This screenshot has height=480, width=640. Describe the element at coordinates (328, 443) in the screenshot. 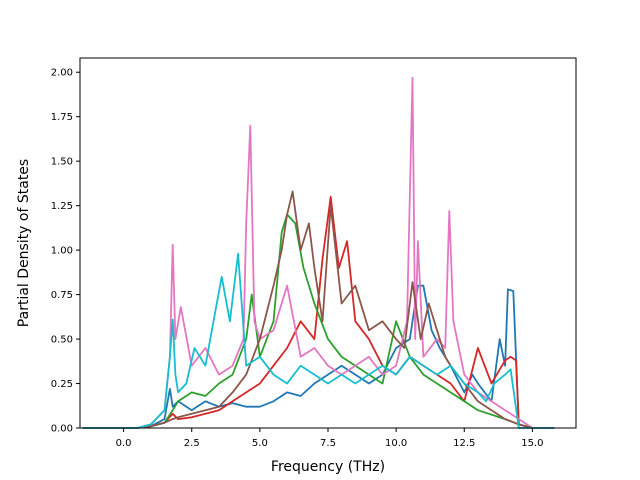

I see `x-tick-label: 7.5` at that location.